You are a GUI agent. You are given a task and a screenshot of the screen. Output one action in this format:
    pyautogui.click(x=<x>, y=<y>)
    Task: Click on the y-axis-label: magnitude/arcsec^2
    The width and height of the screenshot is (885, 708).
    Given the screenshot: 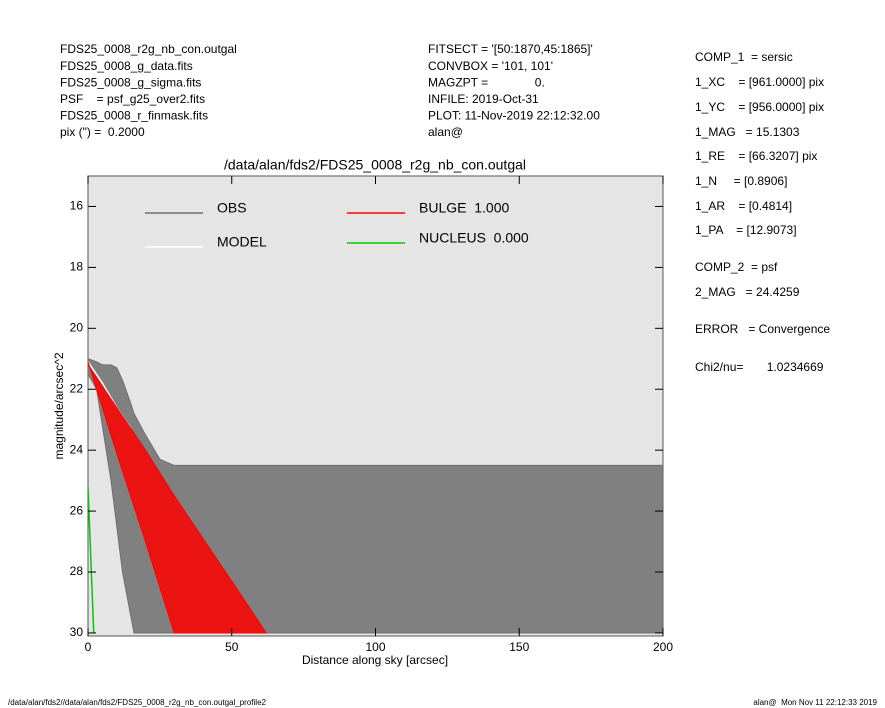 What is the action you would take?
    pyautogui.click(x=59, y=405)
    